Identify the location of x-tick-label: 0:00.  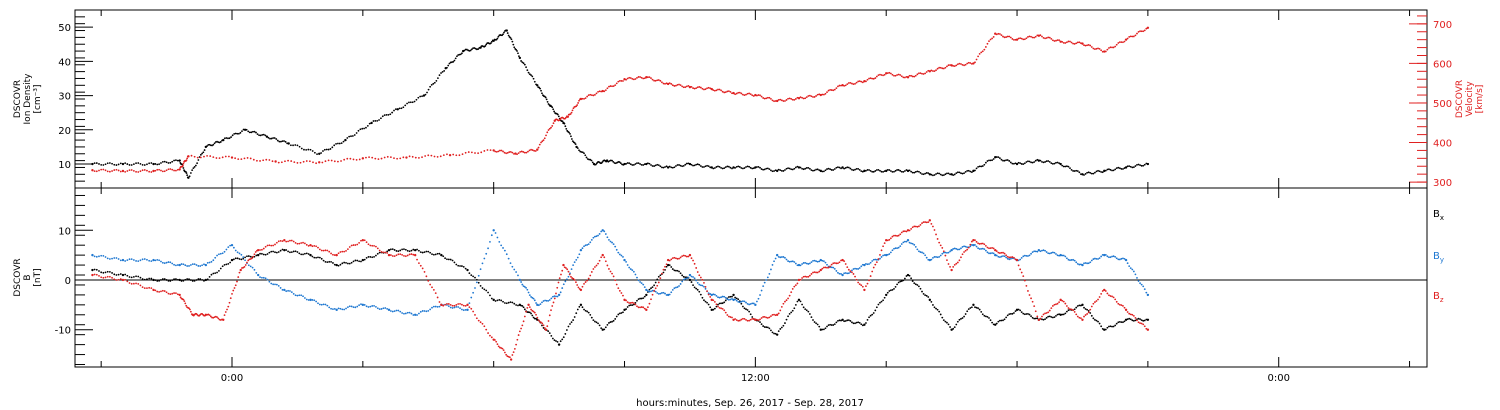
(232, 378).